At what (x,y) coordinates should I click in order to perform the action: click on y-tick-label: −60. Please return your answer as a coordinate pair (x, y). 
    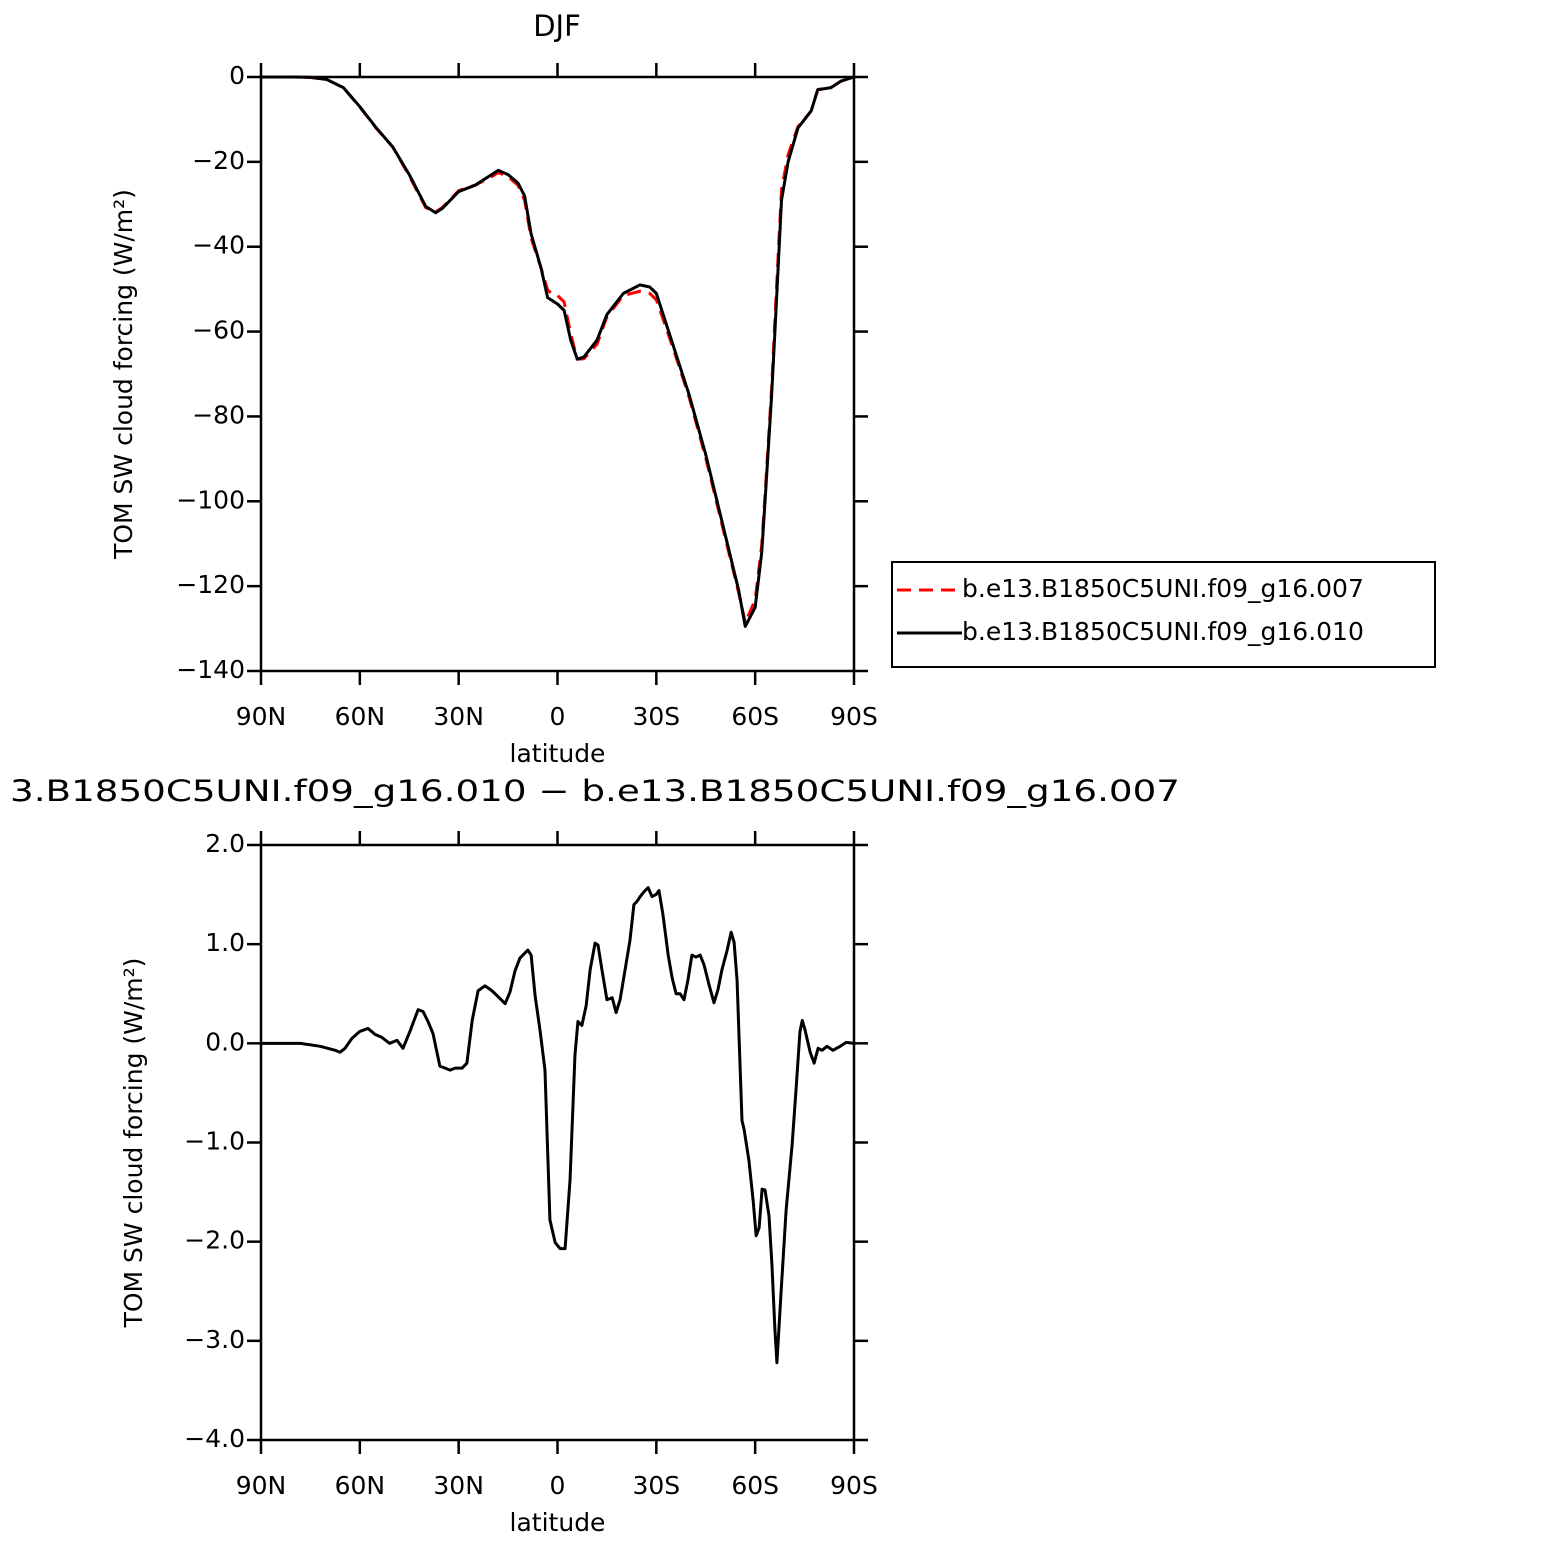
    Looking at the image, I should click on (218, 330).